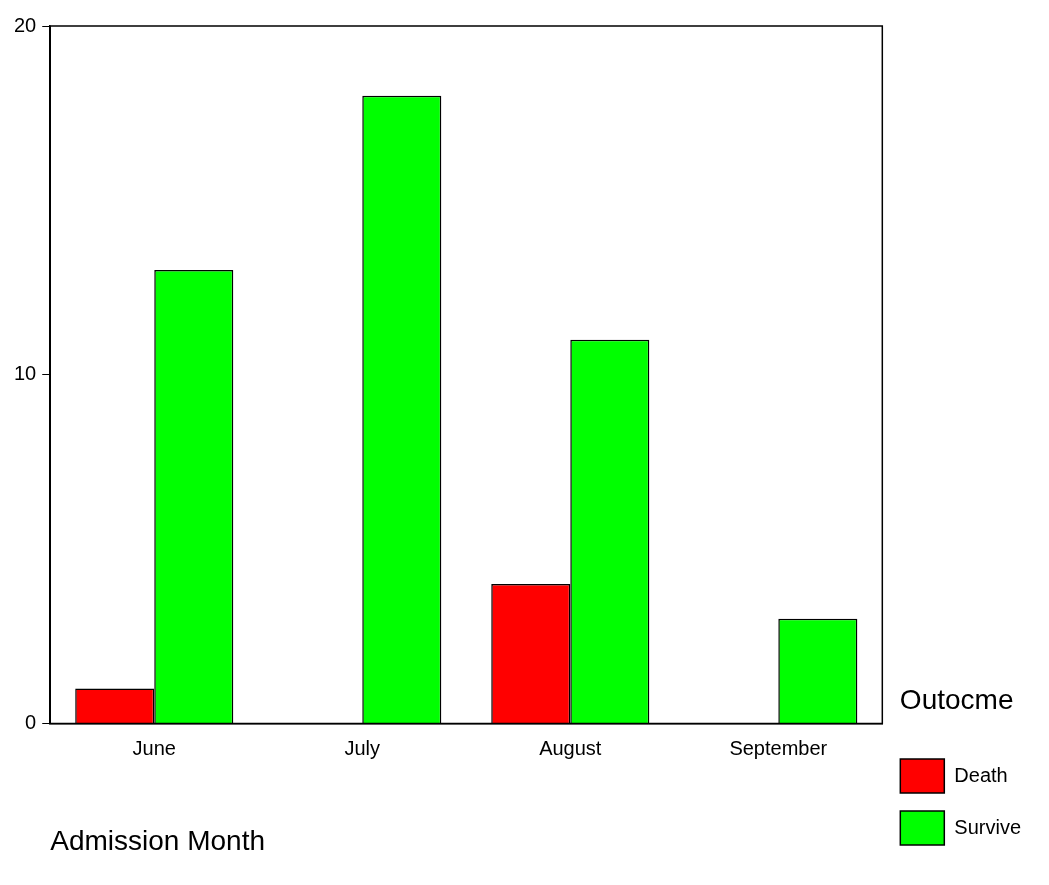  Describe the element at coordinates (154, 747) in the screenshot. I see `x-tick-label: June` at that location.